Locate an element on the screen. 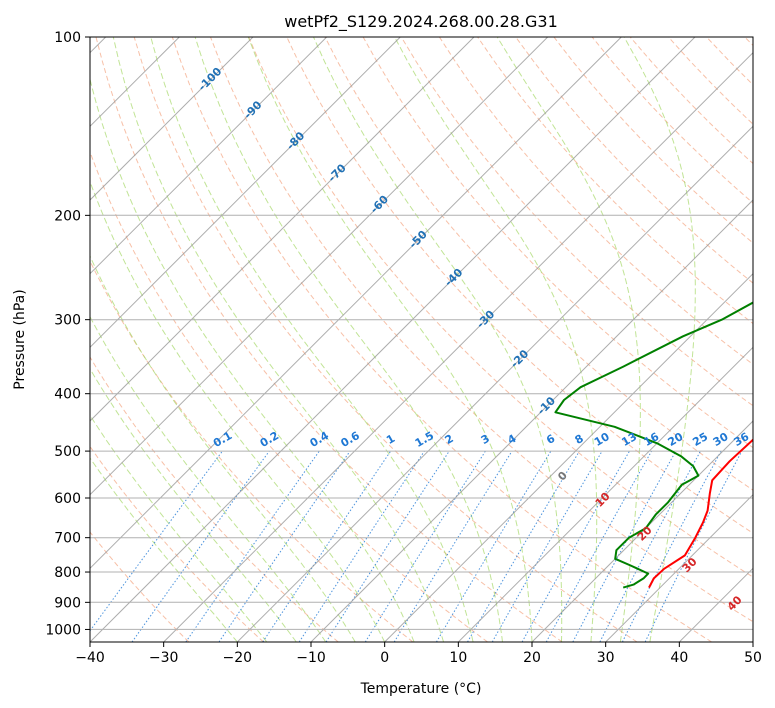 The width and height of the screenshot is (775, 708). x-axis-label: Temperature (°C) is located at coordinates (421, 689).